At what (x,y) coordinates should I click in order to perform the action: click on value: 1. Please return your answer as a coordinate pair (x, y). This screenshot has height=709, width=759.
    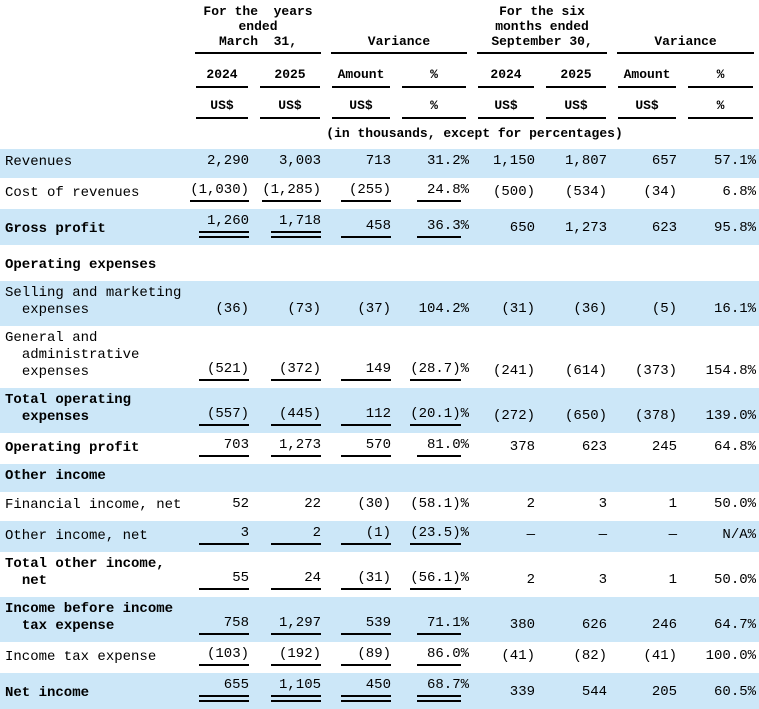
    Looking at the image, I should click on (673, 580).